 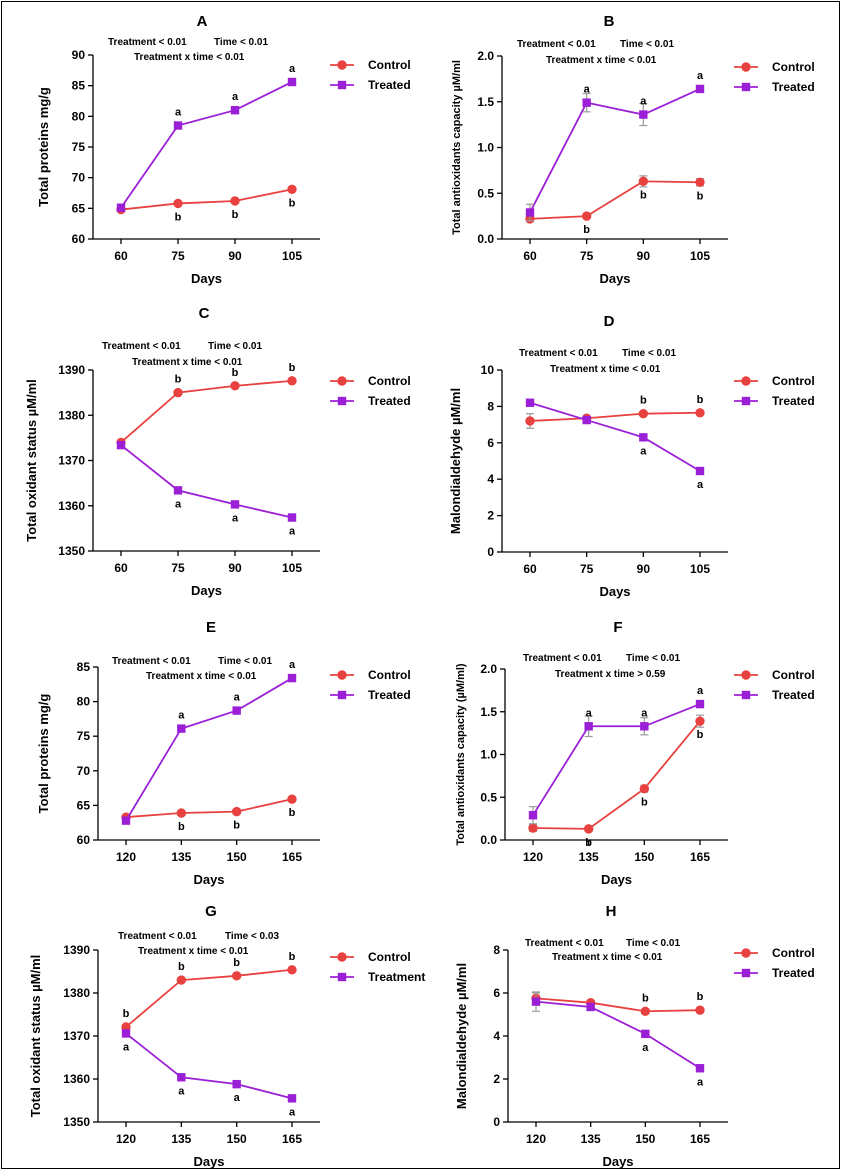 What do you see at coordinates (485, 193) in the screenshot?
I see `y-tick-label: 0.5` at bounding box center [485, 193].